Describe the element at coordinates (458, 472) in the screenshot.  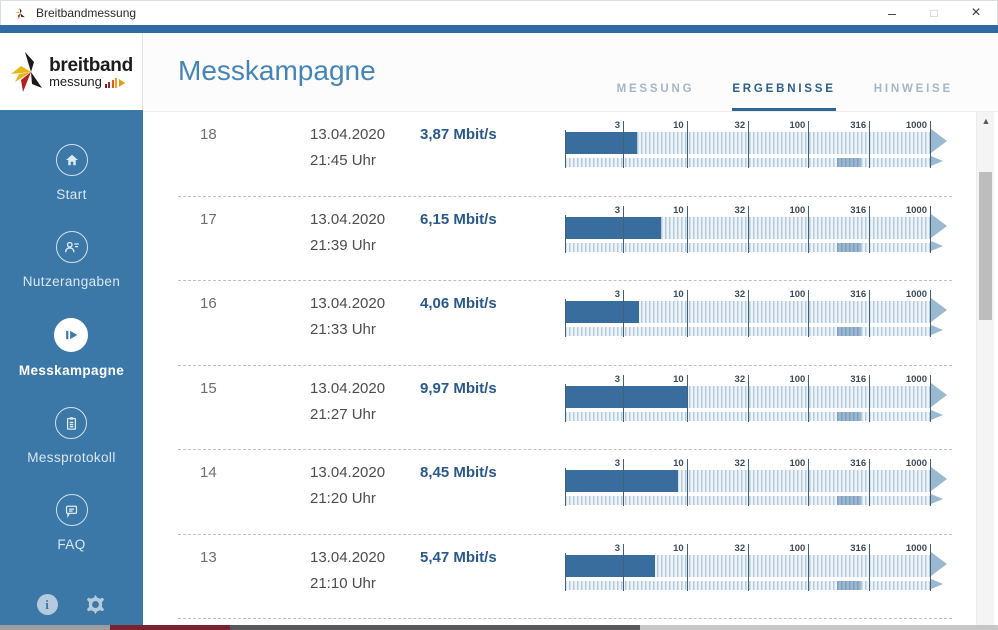
I see `measurement-download-speed: 8,45 Mbit/s` at that location.